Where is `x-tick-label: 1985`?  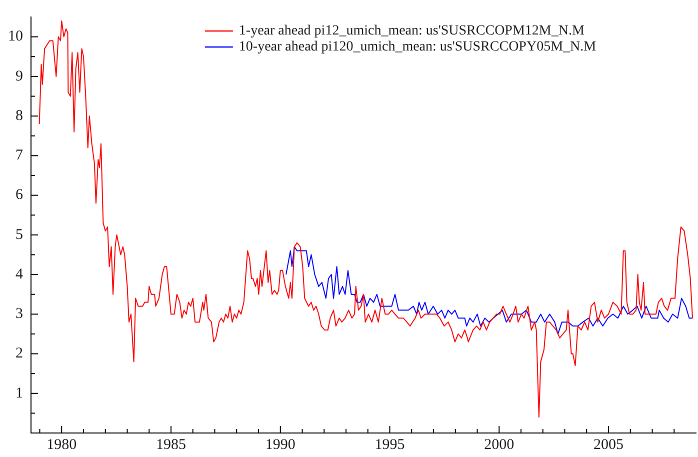 x-tick-label: 1985 is located at coordinates (171, 444).